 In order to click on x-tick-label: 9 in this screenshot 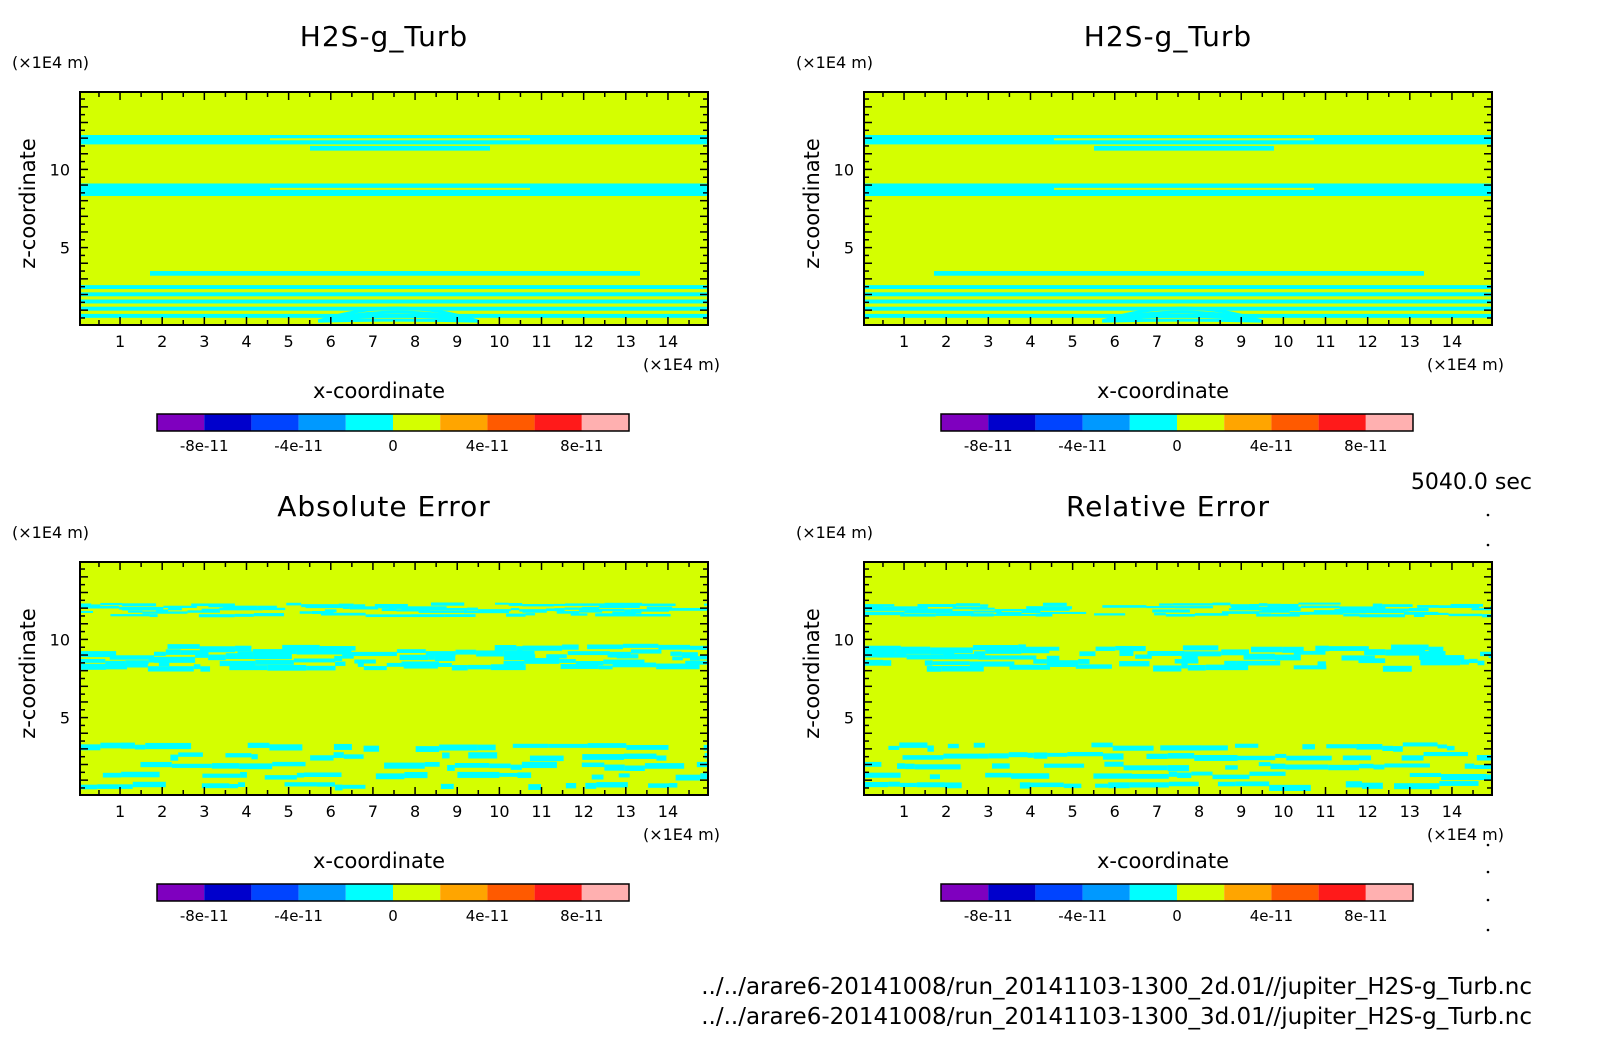, I will do `click(1241, 811)`.